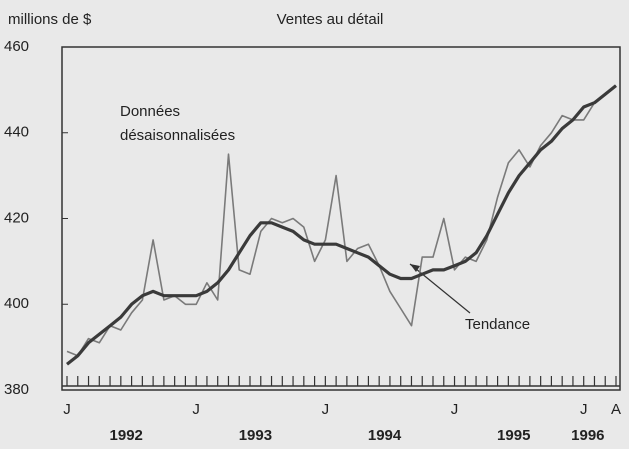 The image size is (629, 449). I want to click on y-axis-label: millions de $, so click(50, 19).